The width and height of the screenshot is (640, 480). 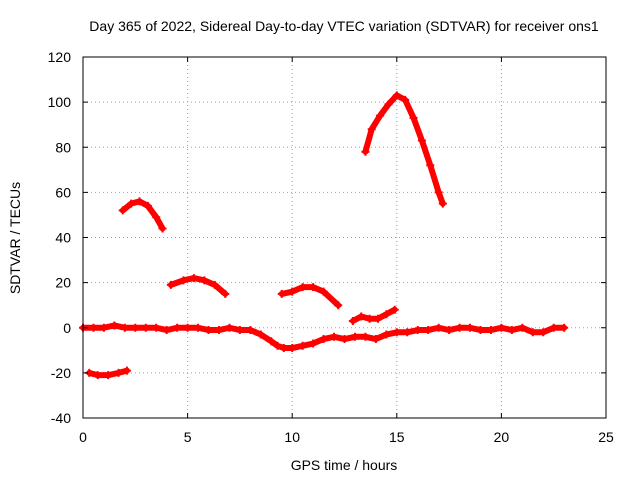 What do you see at coordinates (67, 328) in the screenshot?
I see `y-tick-label: 0` at bounding box center [67, 328].